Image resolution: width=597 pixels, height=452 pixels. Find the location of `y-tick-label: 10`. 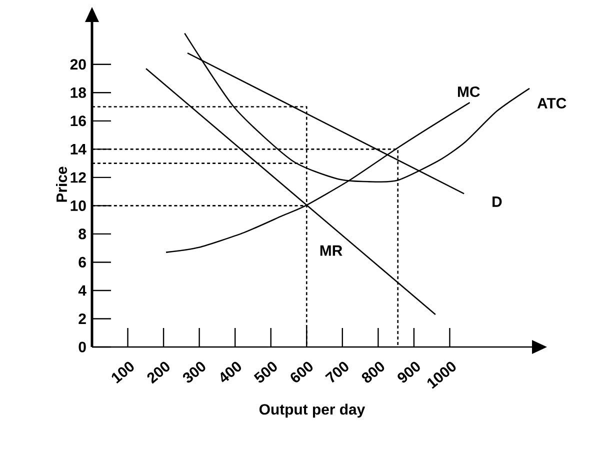

y-tick-label: 10 is located at coordinates (78, 205).